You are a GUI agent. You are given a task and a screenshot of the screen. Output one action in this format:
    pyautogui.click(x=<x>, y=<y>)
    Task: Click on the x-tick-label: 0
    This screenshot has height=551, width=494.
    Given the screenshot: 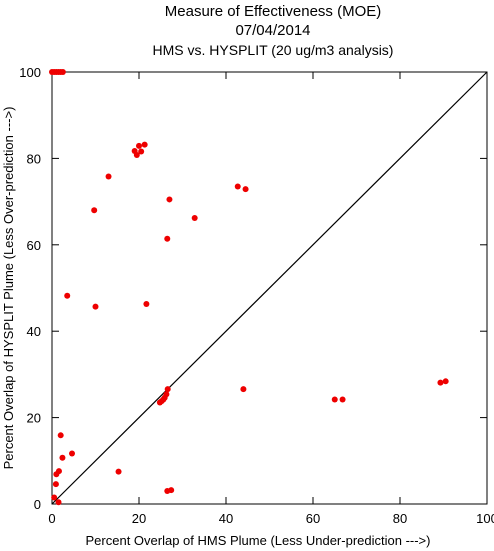 What is the action you would take?
    pyautogui.click(x=51, y=518)
    